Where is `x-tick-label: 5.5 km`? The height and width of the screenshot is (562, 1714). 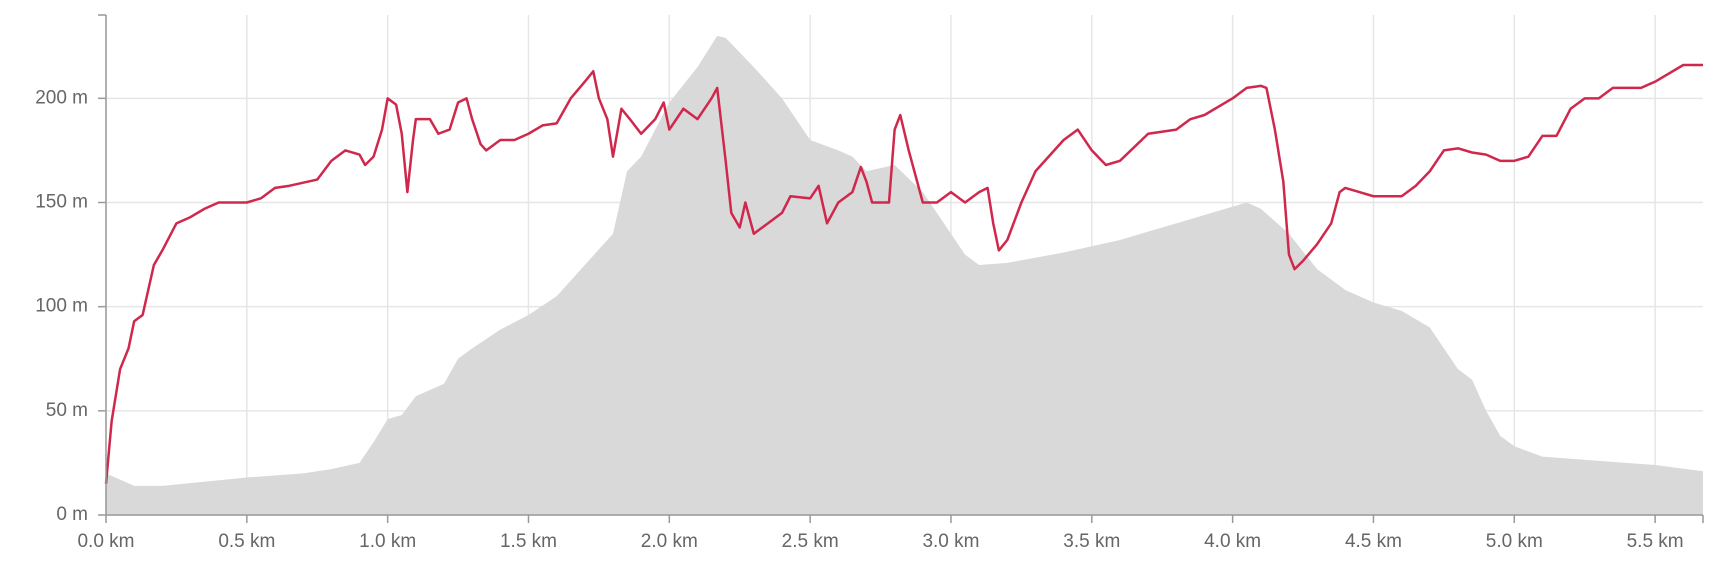
x-tick-label: 5.5 km is located at coordinates (1655, 541).